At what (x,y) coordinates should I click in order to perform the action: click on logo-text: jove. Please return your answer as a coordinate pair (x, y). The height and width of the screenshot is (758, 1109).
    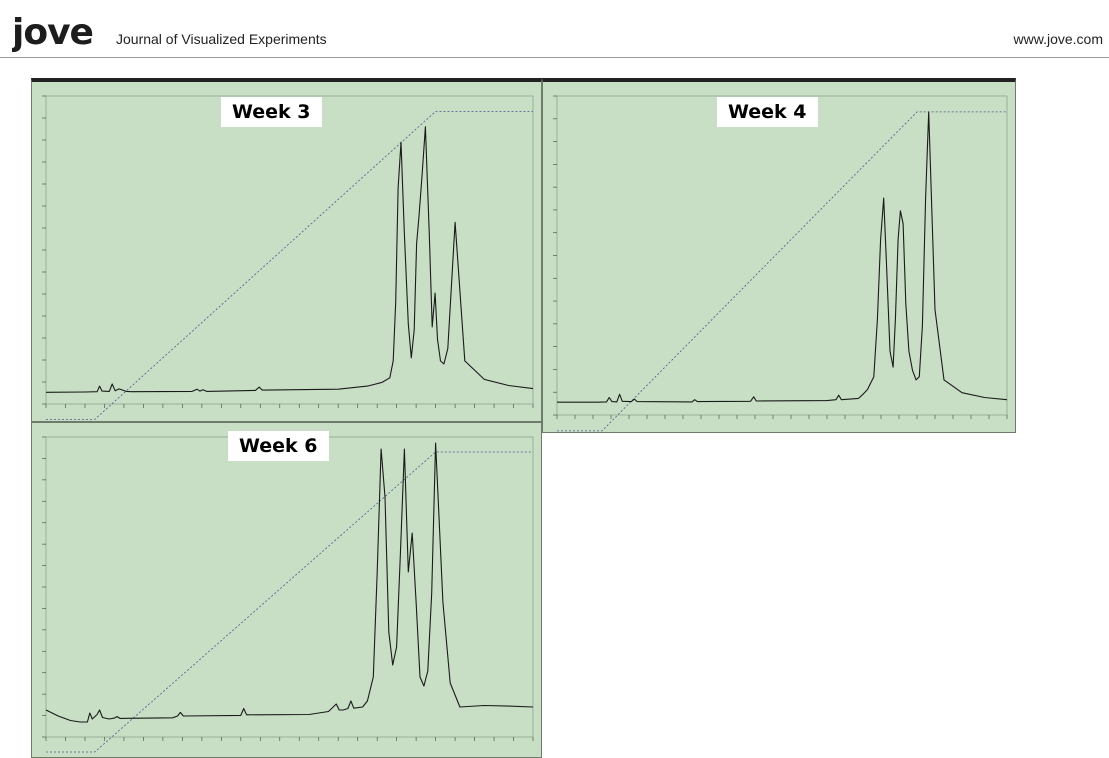
    Looking at the image, I should click on (52, 32).